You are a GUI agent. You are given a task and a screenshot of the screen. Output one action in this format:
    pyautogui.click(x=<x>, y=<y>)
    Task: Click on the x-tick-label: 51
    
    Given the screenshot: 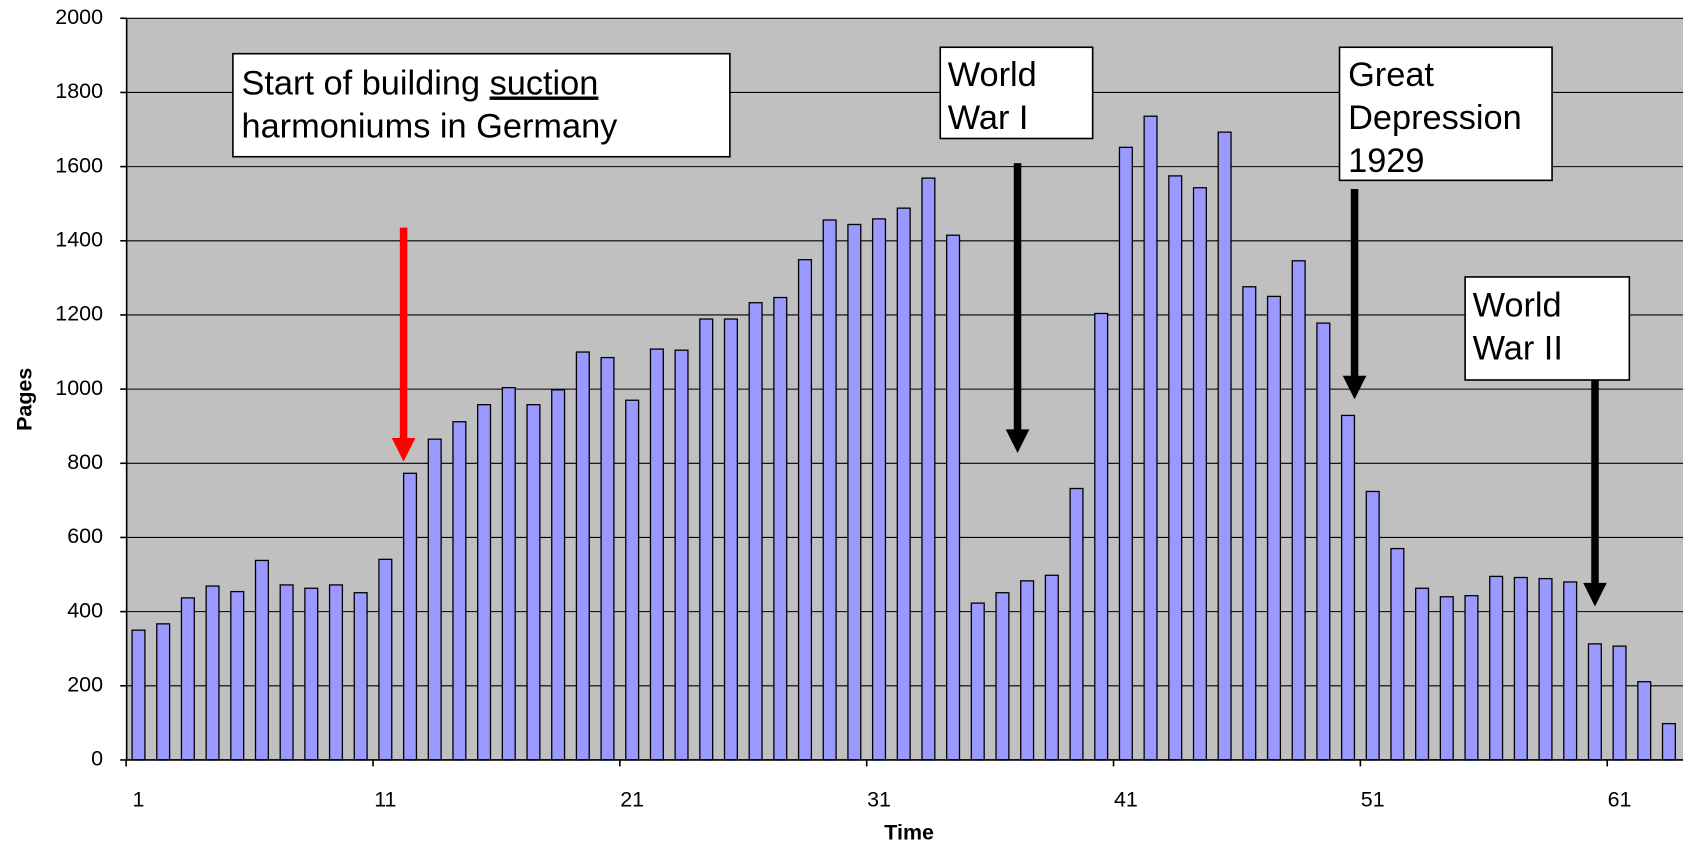 What is the action you would take?
    pyautogui.click(x=1373, y=799)
    